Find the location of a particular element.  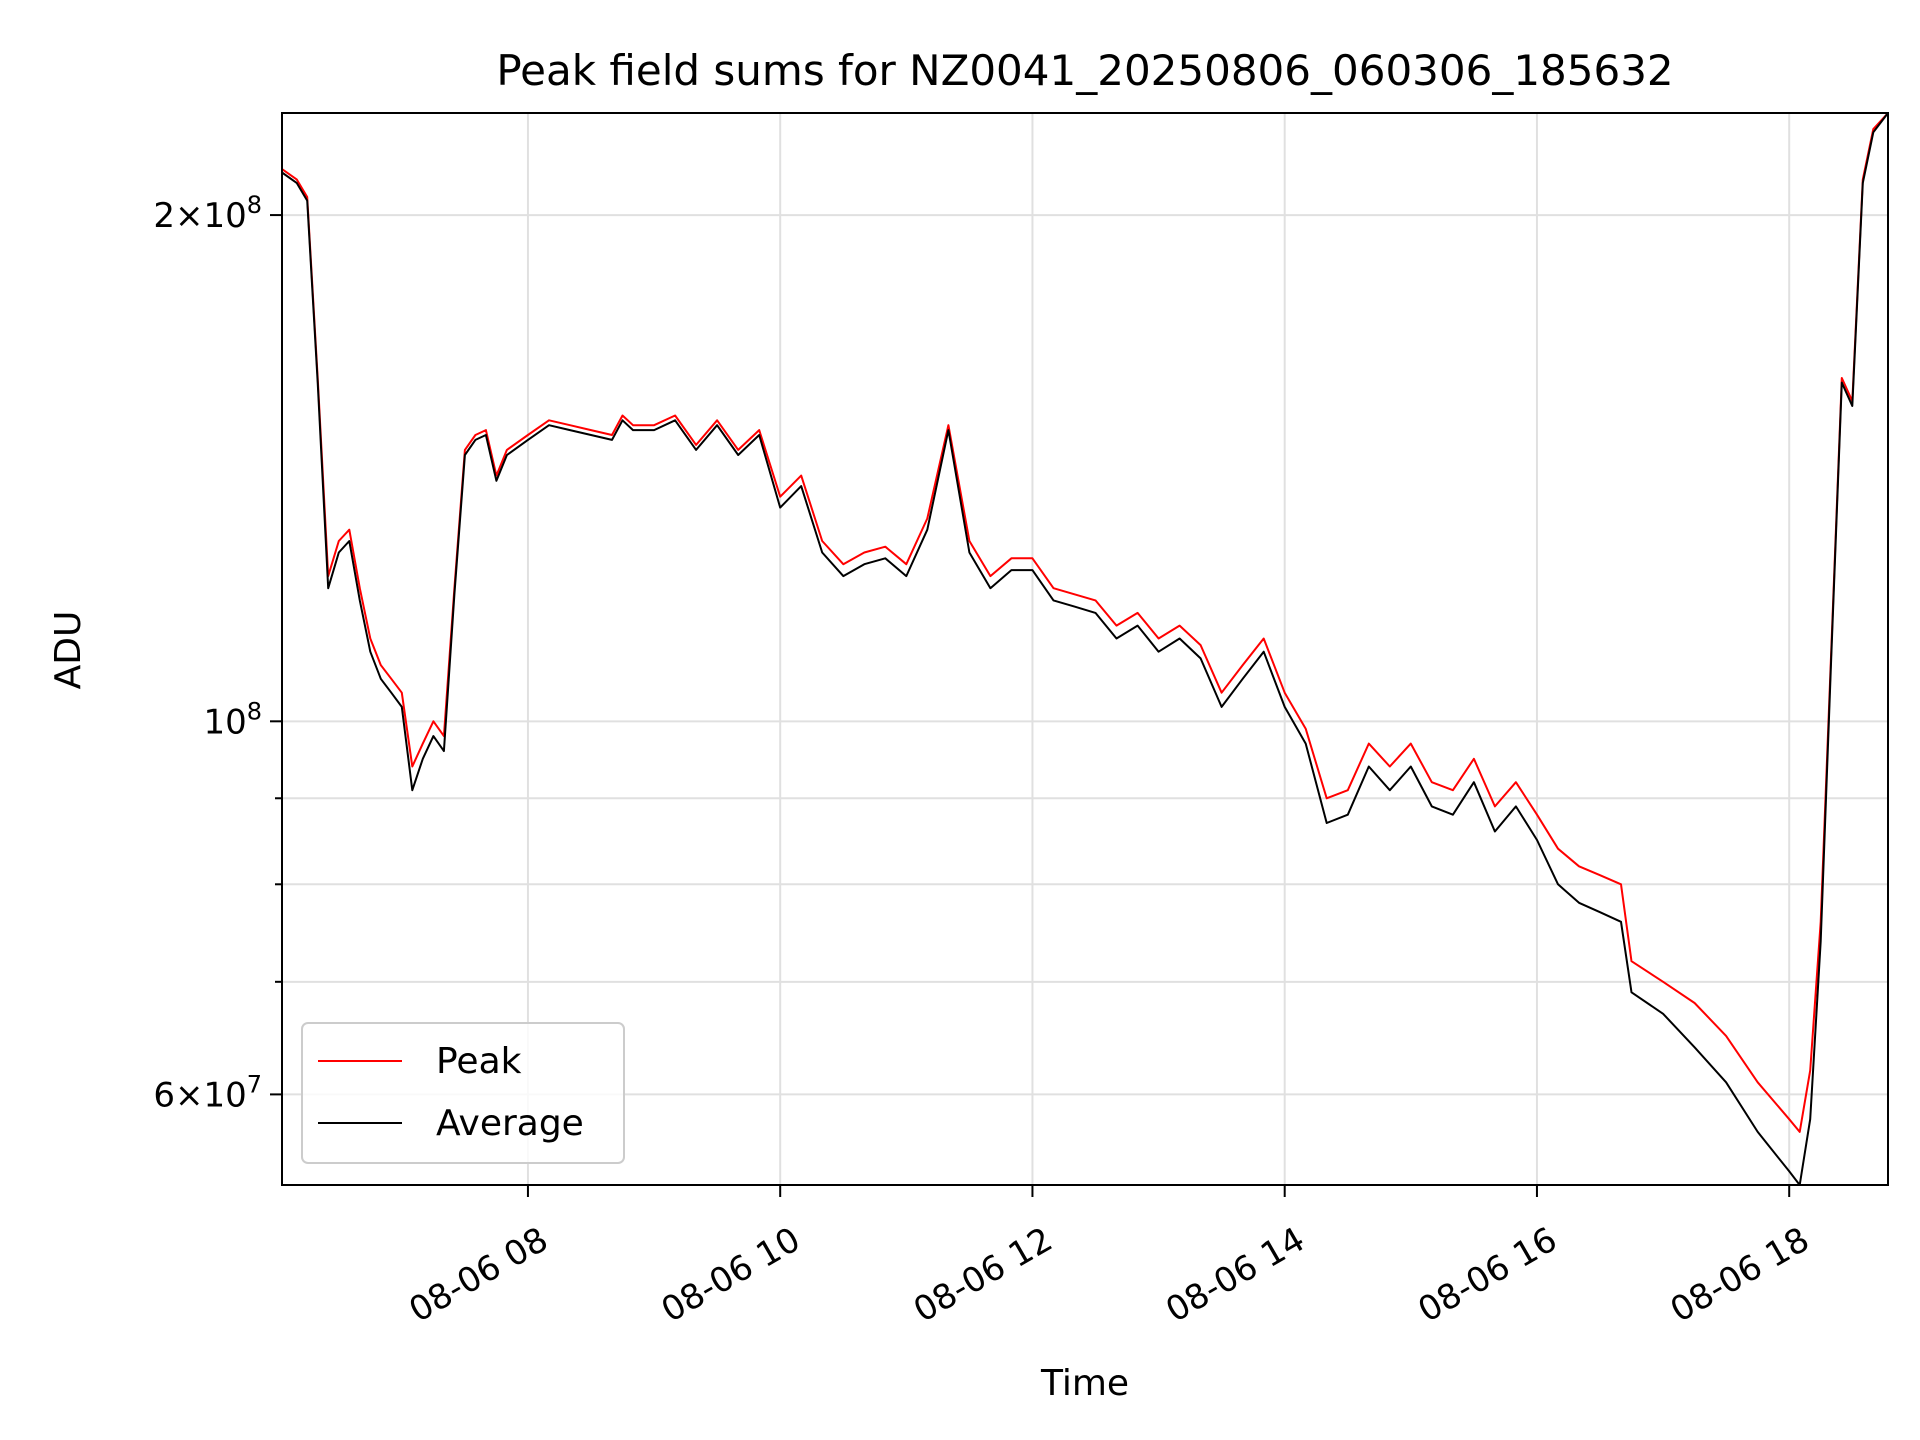

legend: Peak Average is located at coordinates (463, 1093).